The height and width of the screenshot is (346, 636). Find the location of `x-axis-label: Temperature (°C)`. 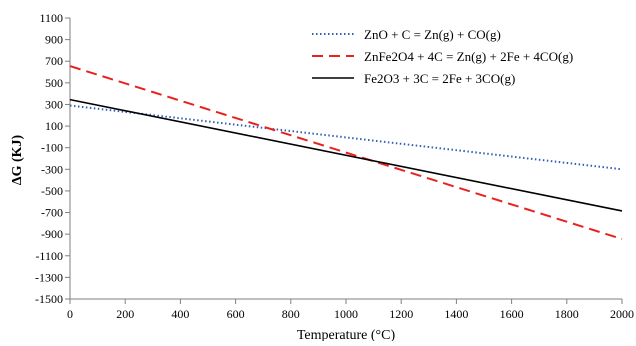

x-axis-label: Temperature (°C) is located at coordinates (346, 334).